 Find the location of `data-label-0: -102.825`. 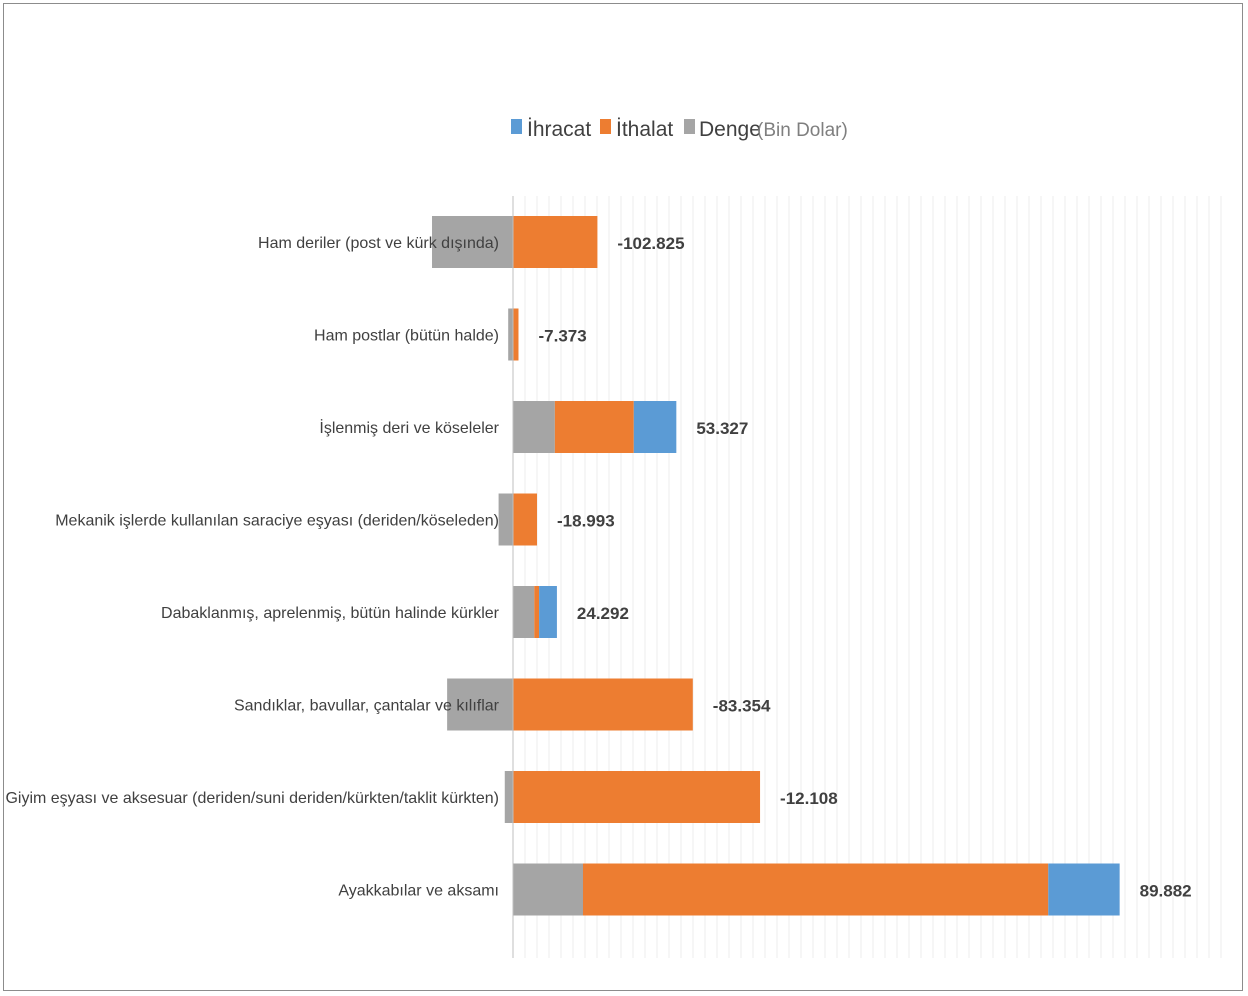

data-label-0: -102.825 is located at coordinates (650, 243).